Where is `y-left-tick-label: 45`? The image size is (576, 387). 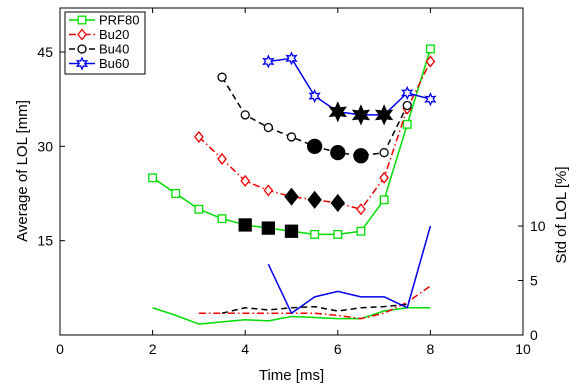
y-left-tick-label: 45 is located at coordinates (45, 52).